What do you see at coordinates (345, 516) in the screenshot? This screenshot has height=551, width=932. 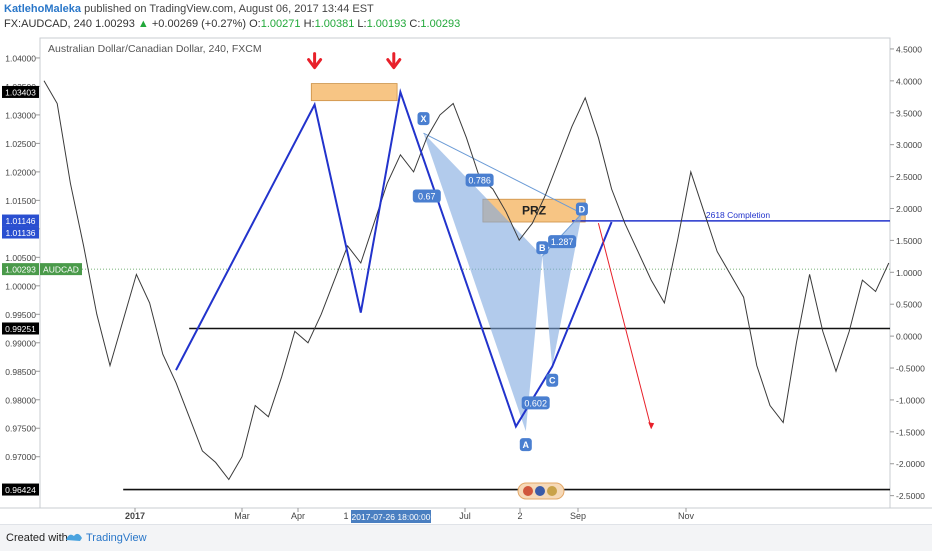 I see `time-tick-label: 1` at bounding box center [345, 516].